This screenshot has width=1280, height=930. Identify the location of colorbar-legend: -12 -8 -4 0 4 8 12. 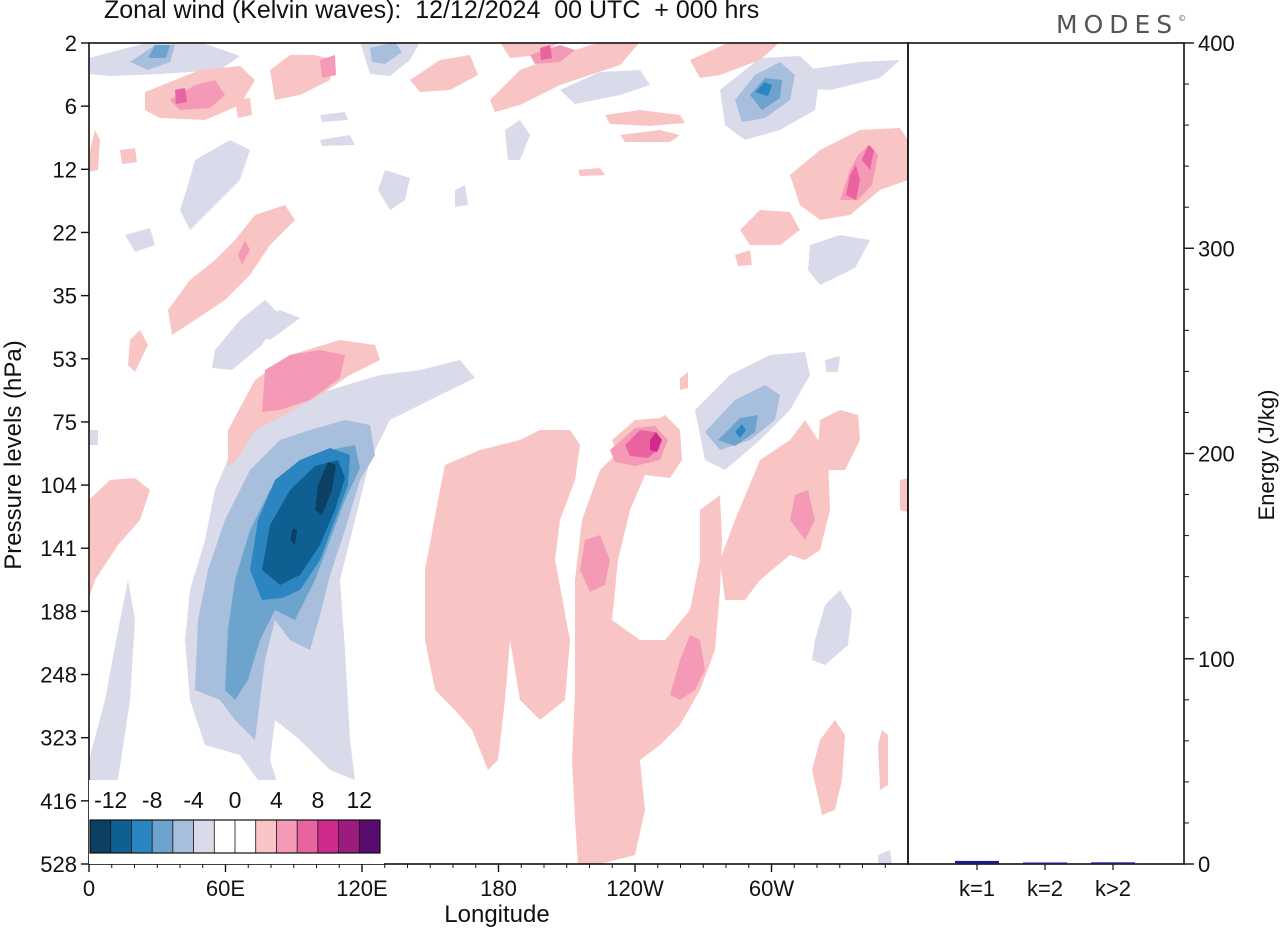
(236, 822).